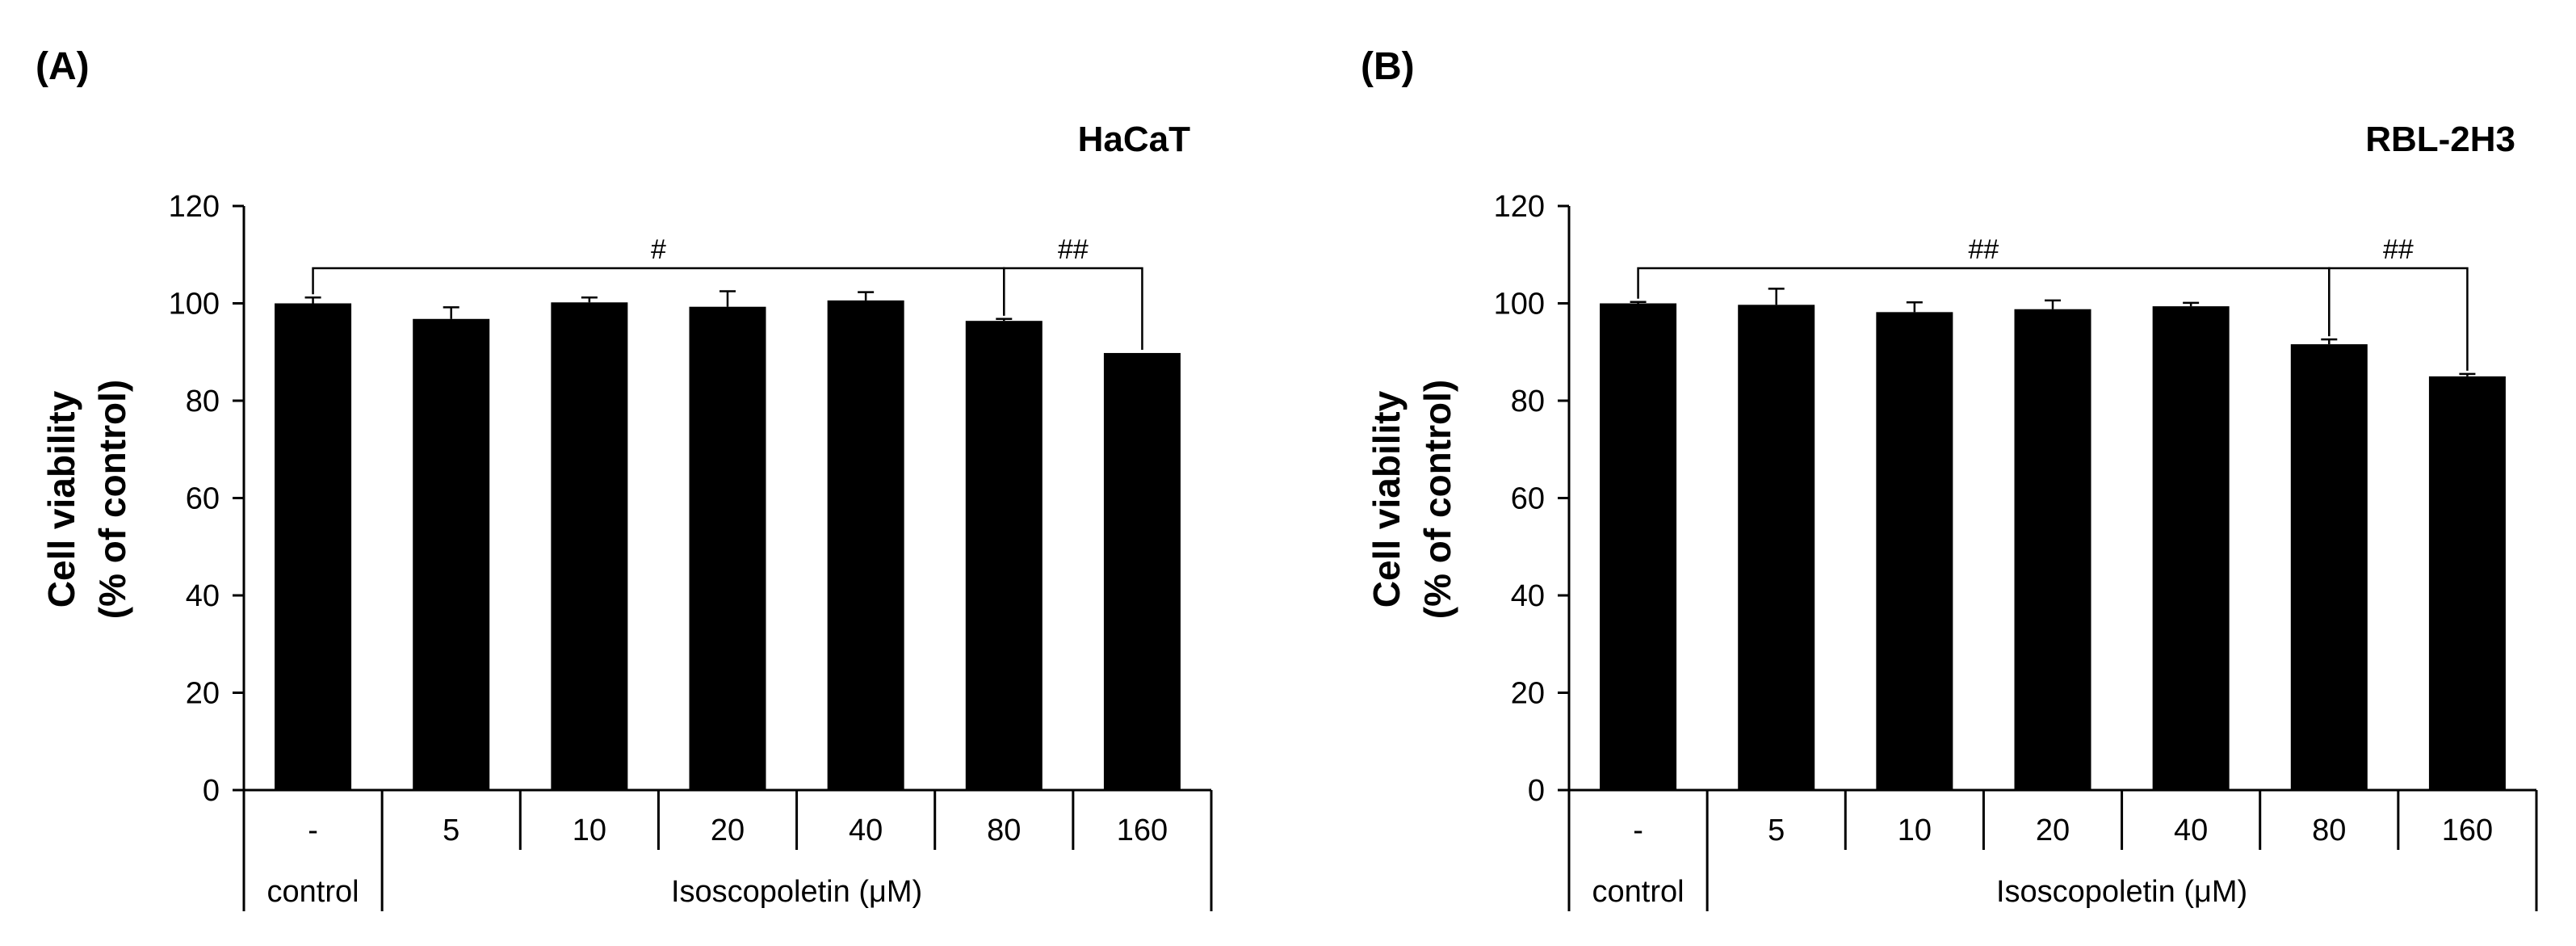 This screenshot has height=946, width=2576. I want to click on chart-title: HaCaT, so click(1134, 139).